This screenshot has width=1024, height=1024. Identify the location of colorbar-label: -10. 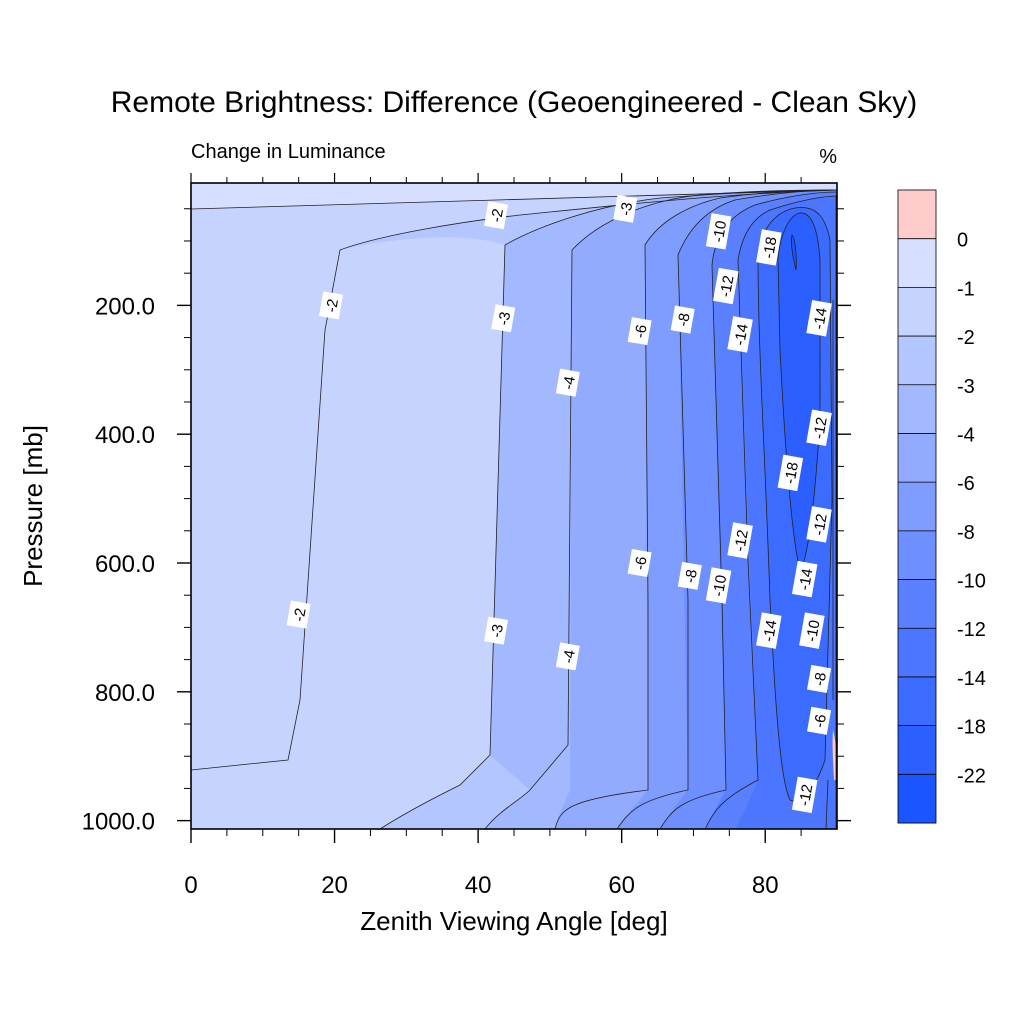
(971, 582).